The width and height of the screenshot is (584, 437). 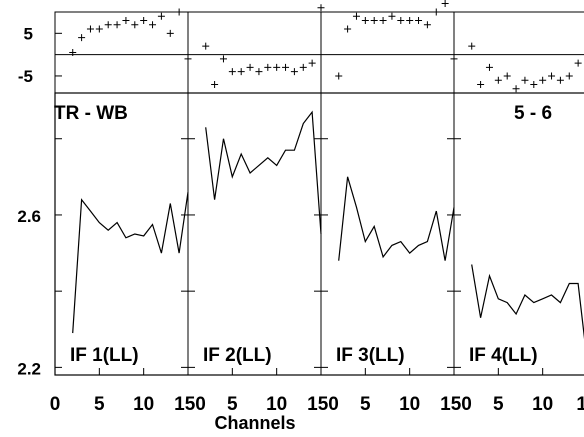 I want to click on x-axis-label: Channels, so click(x=254, y=422).